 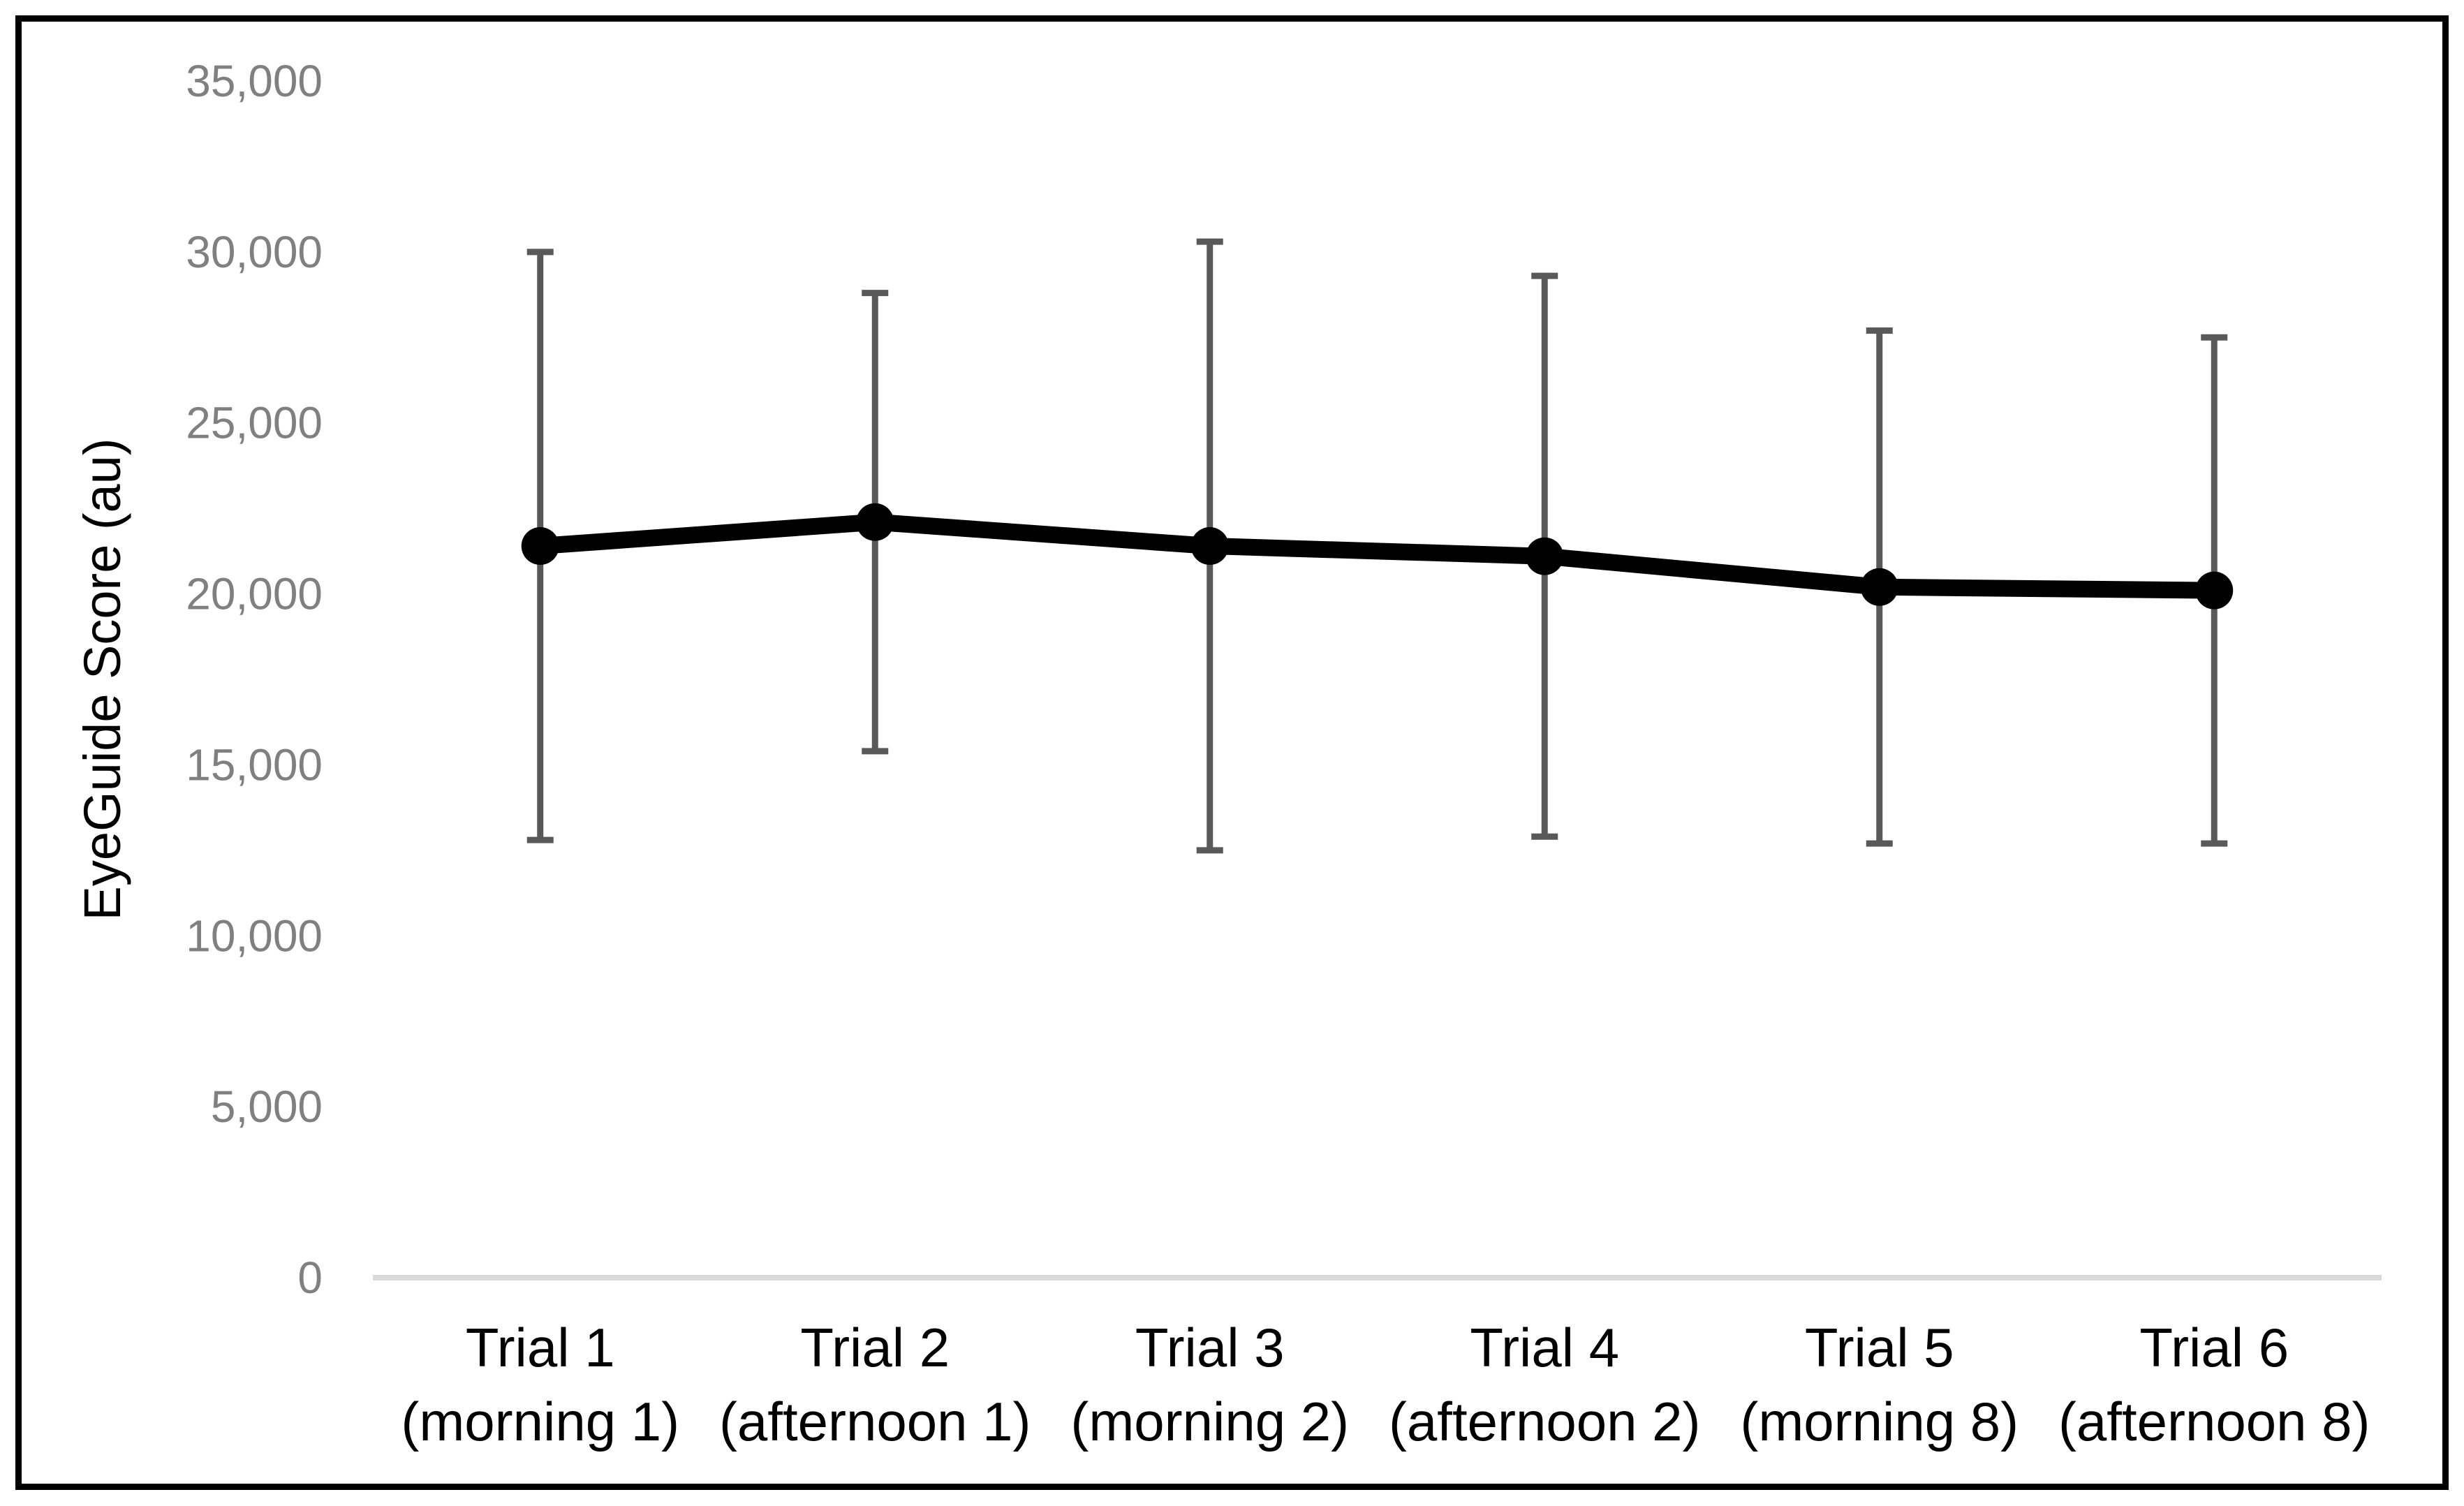 What do you see at coordinates (875, 1384) in the screenshot?
I see `x-category-label: Trial 2 (afternoon 1)` at bounding box center [875, 1384].